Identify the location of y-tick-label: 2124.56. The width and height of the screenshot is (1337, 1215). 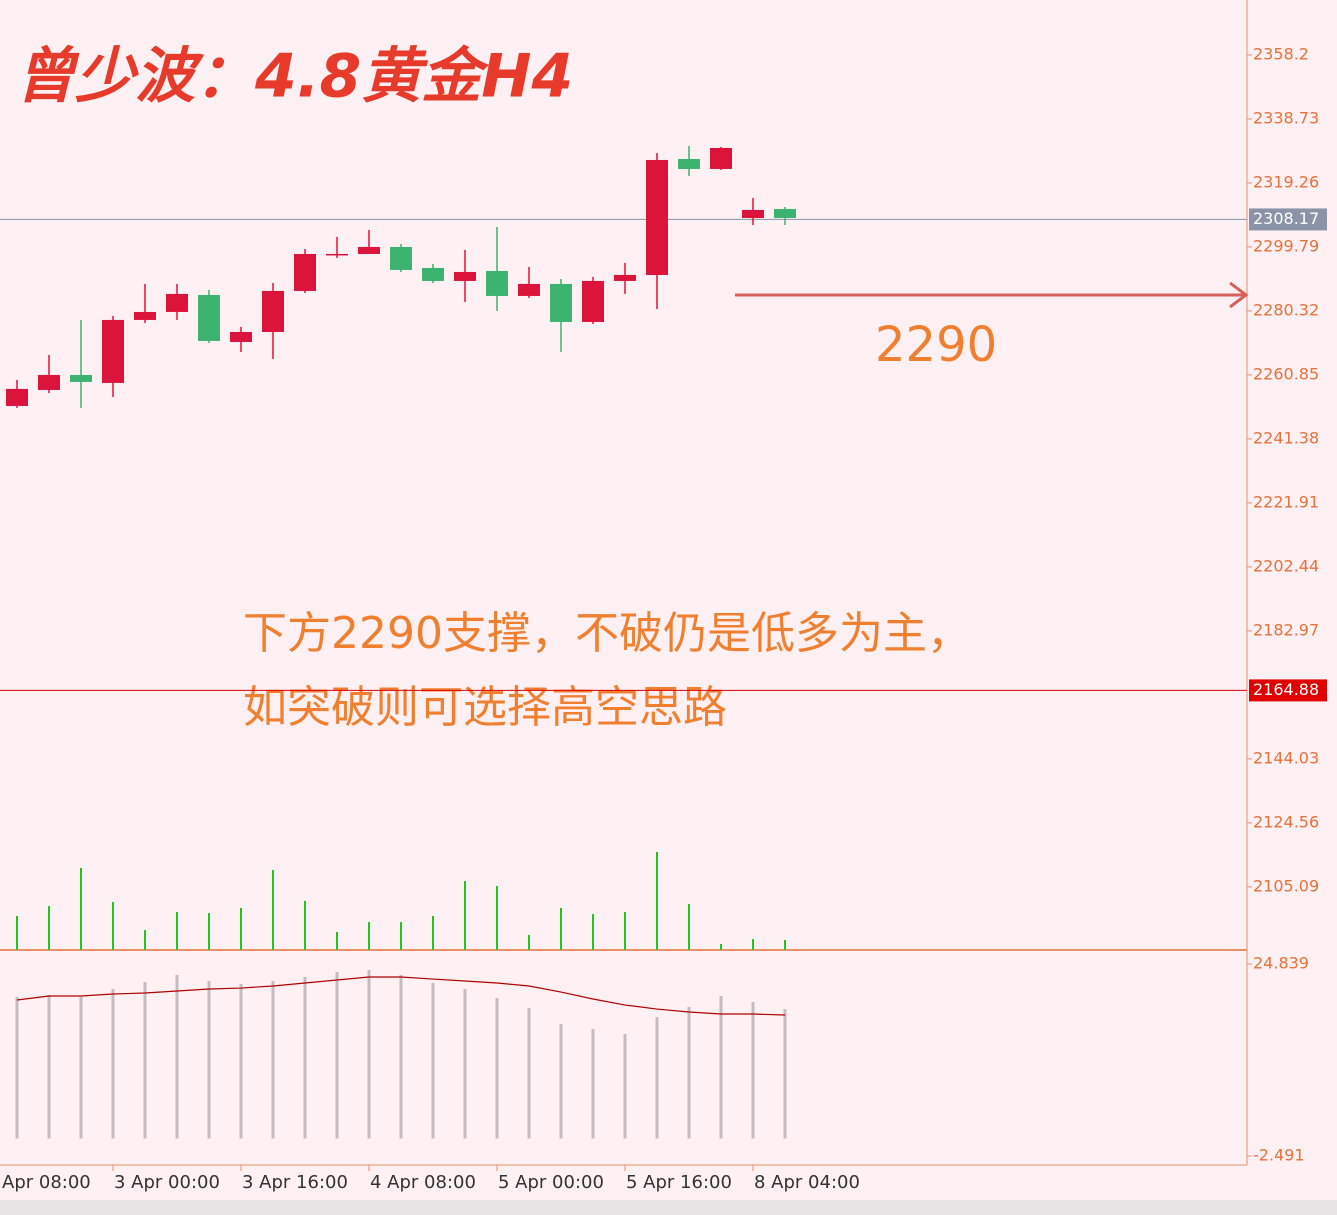
(1286, 821).